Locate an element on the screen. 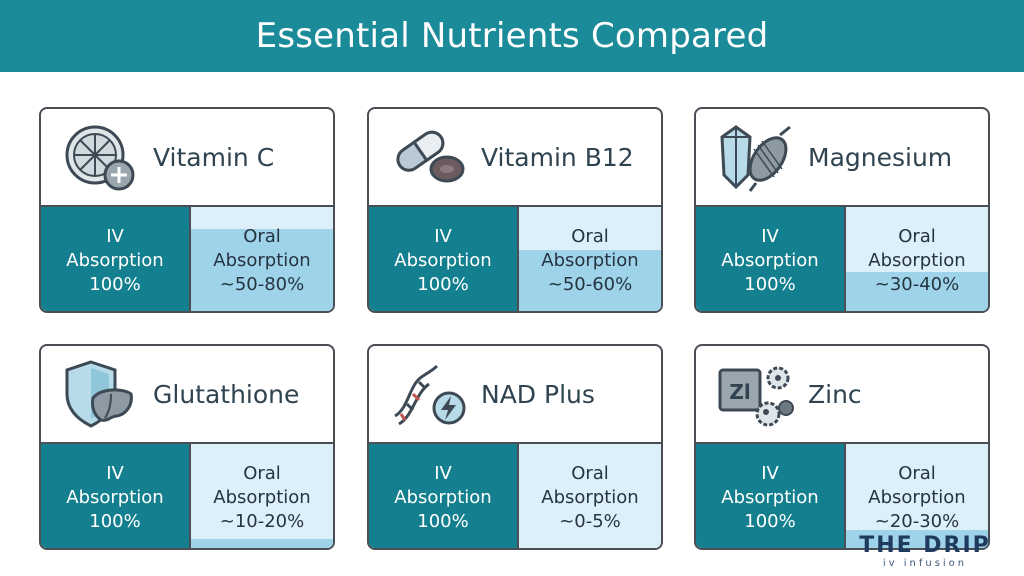  card-header: Magnesium is located at coordinates (842, 157).